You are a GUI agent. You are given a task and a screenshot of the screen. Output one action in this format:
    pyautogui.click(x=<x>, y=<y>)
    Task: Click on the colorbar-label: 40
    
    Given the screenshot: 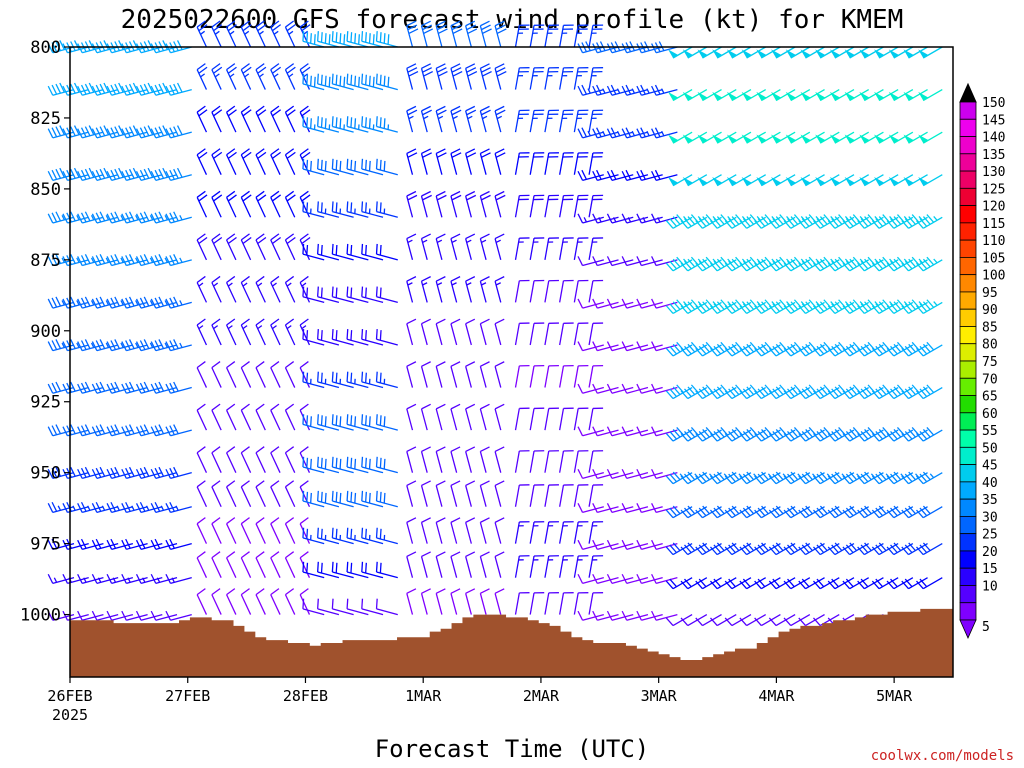 What is the action you would take?
    pyautogui.click(x=990, y=483)
    